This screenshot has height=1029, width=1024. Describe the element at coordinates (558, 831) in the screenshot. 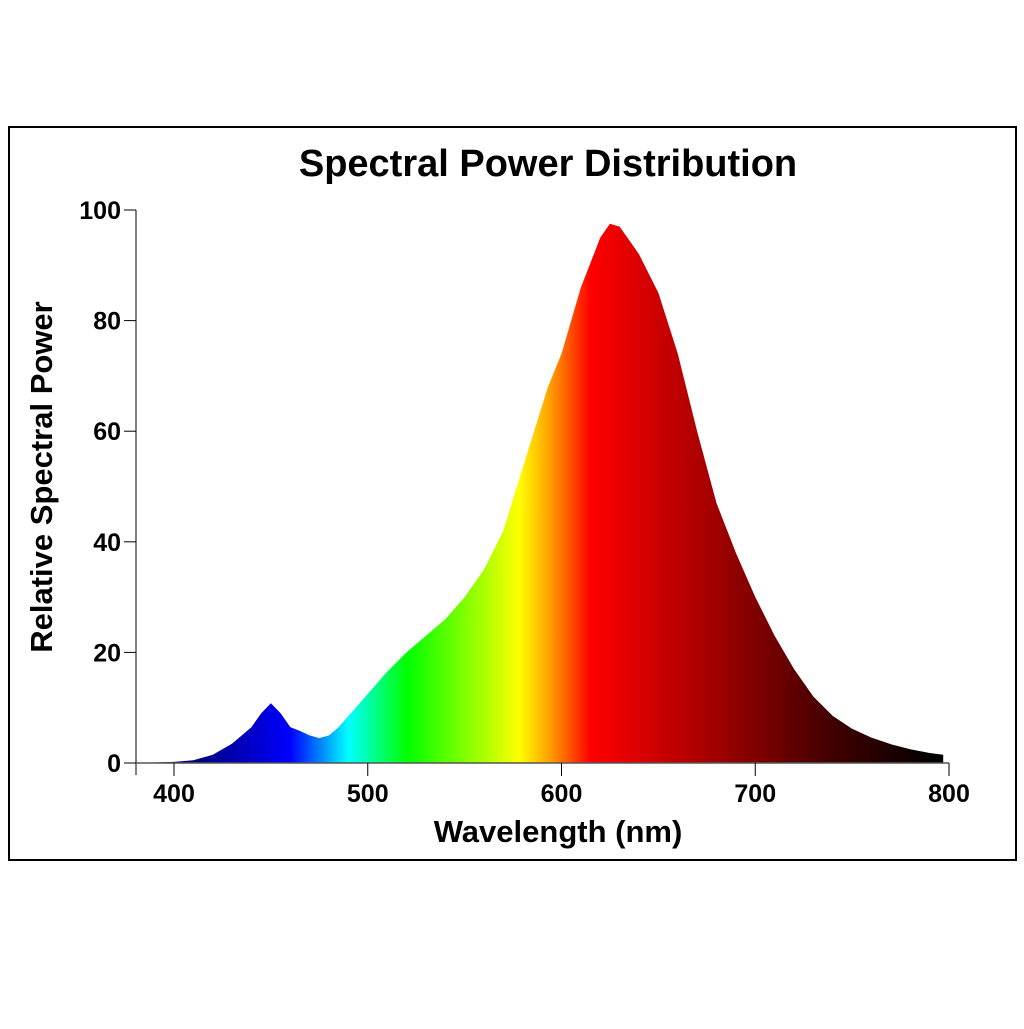

I see `x-axis-label: Wavelength (nm)` at that location.